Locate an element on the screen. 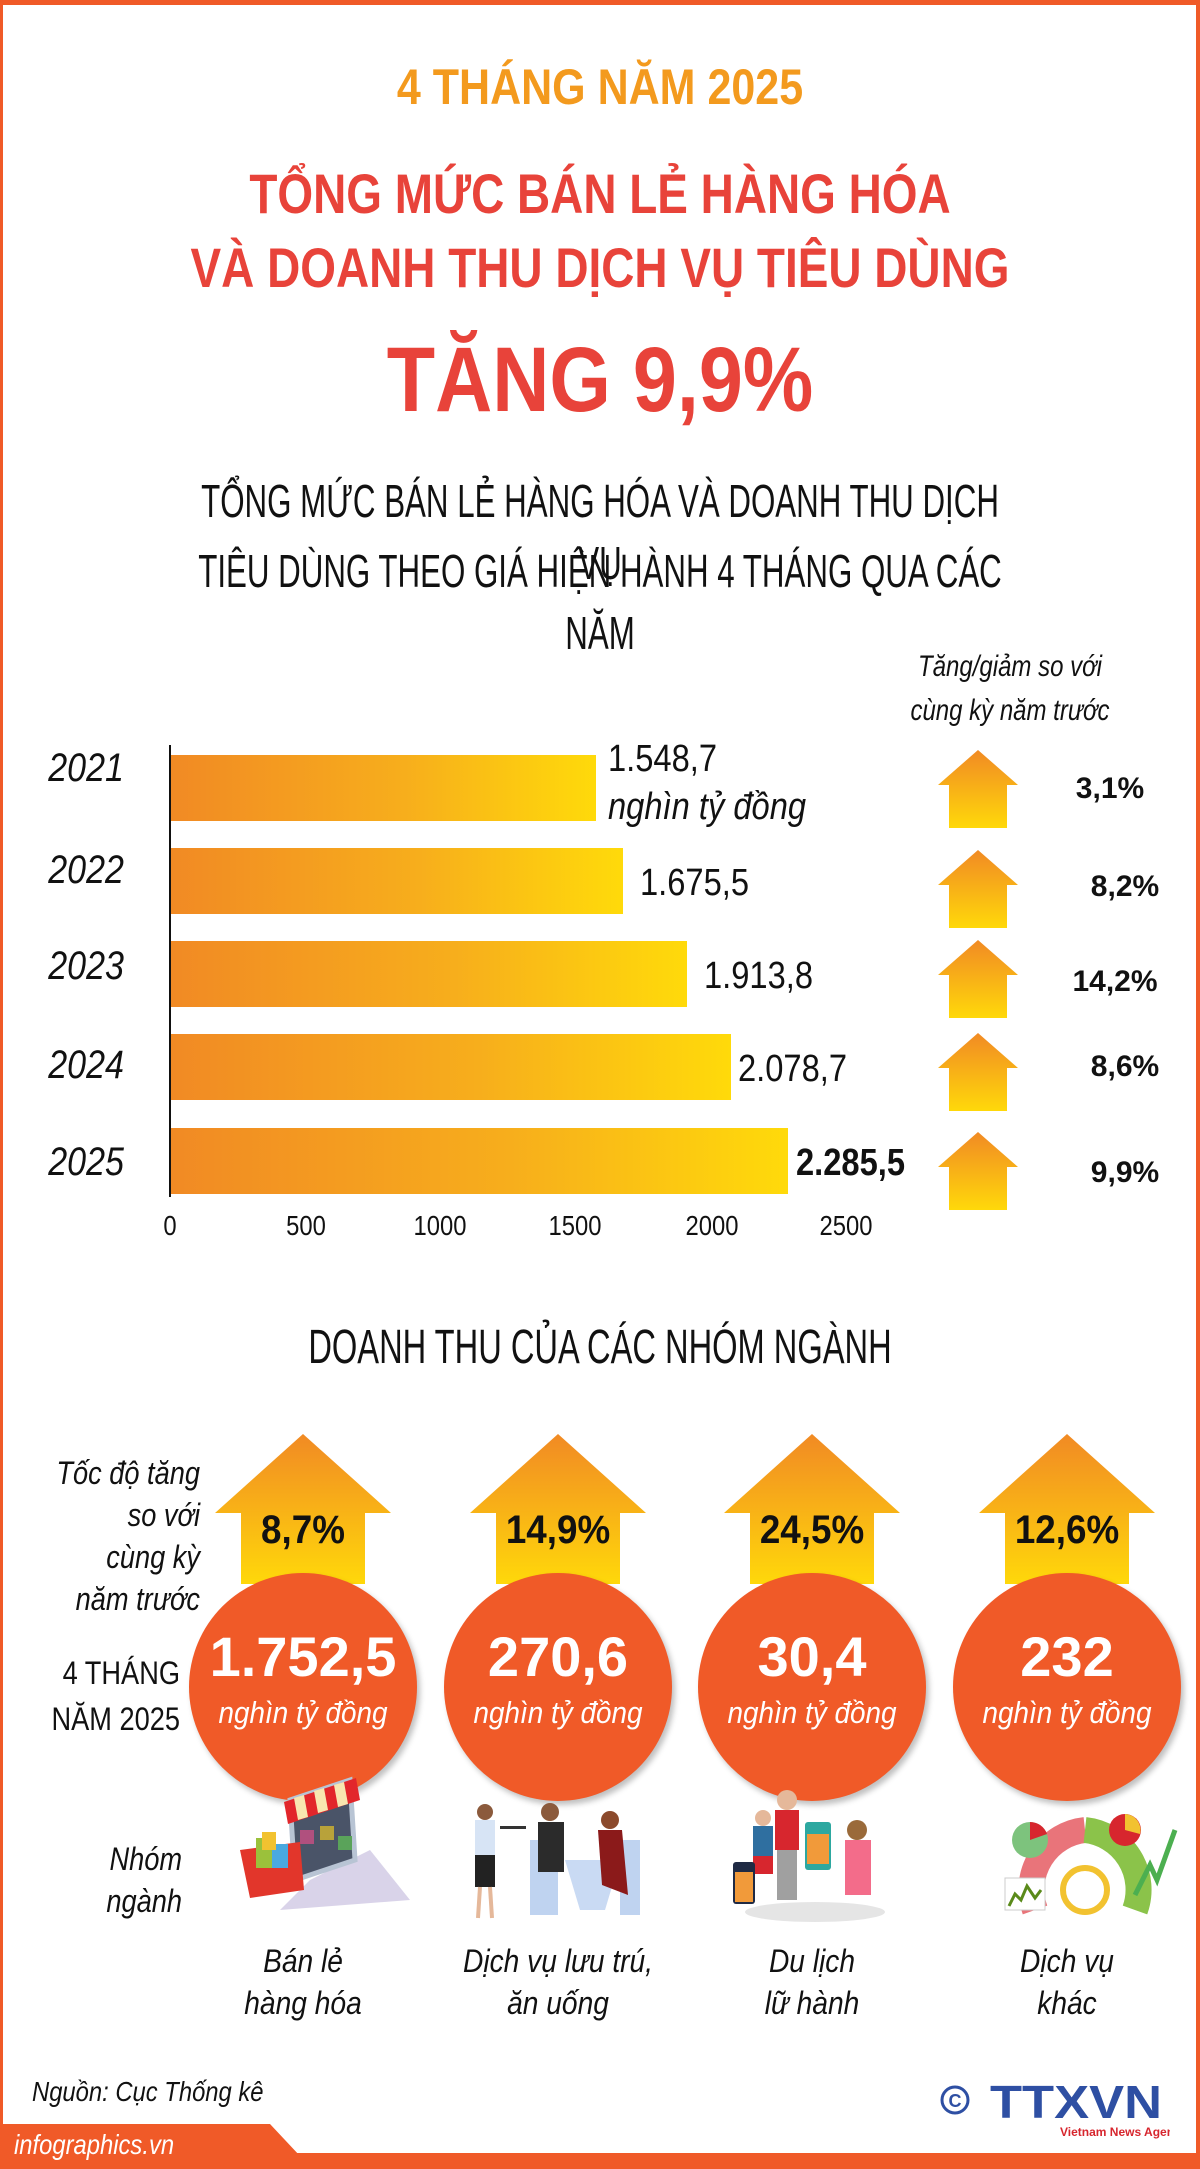 Image resolution: width=1200 pixels, height=2169 pixels. x-tick: 500 is located at coordinates (306, 1225).